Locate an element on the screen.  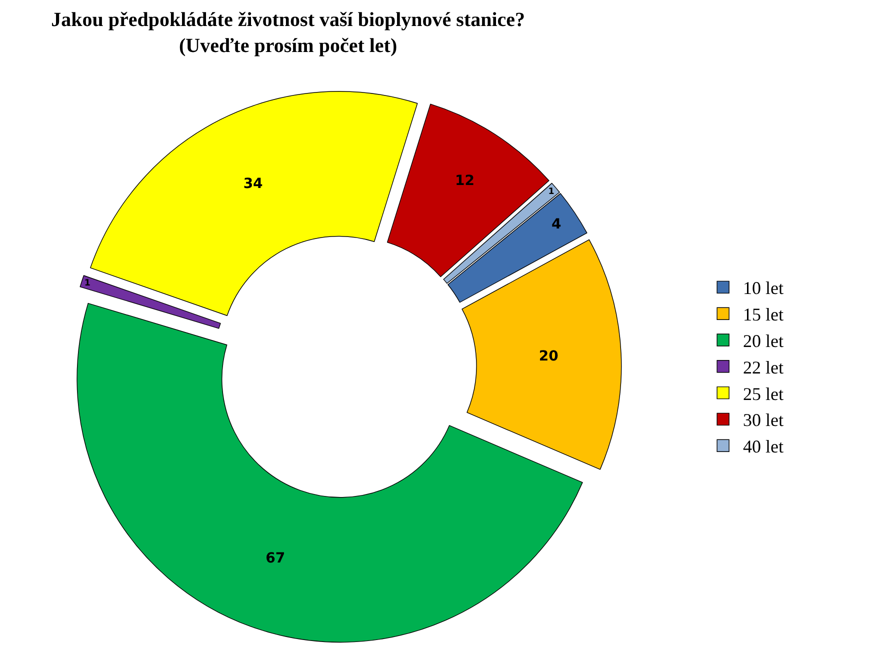
legend-label: 22 let is located at coordinates (763, 367).